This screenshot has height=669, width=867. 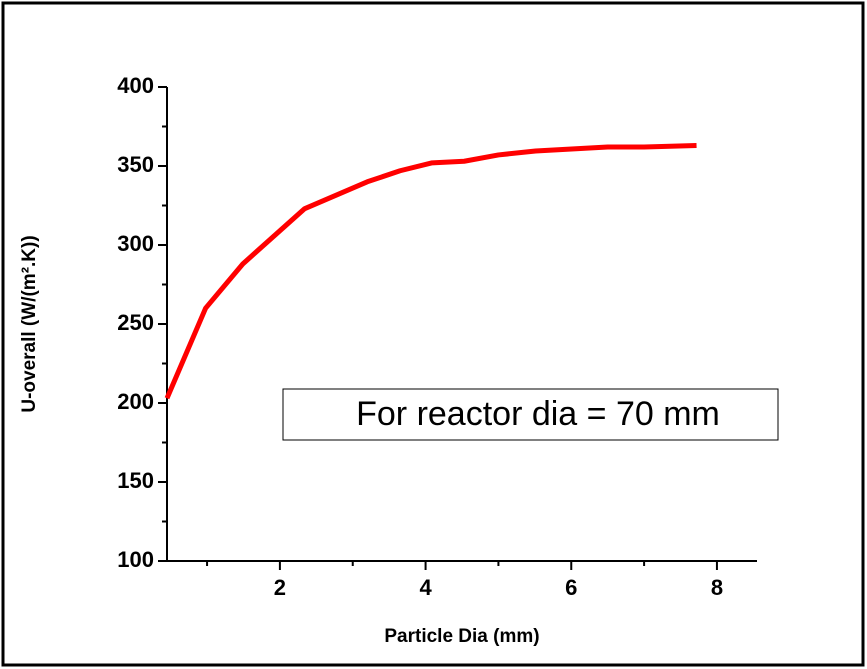 I want to click on x-tick-label: 6, so click(x=571, y=587).